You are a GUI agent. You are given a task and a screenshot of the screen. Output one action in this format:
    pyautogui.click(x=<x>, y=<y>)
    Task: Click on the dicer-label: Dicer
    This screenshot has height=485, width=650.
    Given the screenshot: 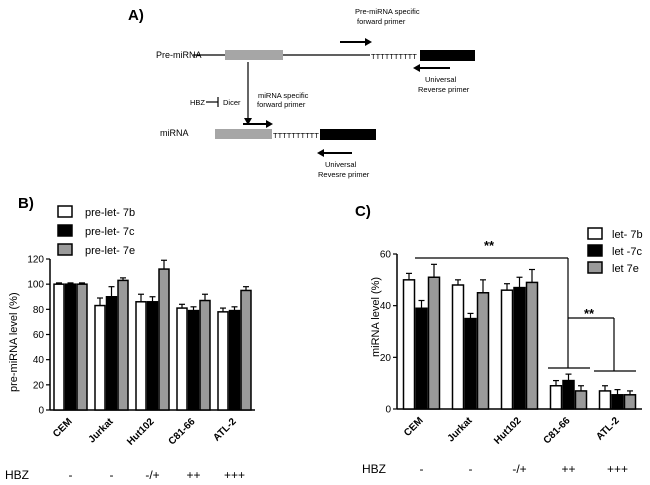 What is the action you would take?
    pyautogui.click(x=232, y=102)
    